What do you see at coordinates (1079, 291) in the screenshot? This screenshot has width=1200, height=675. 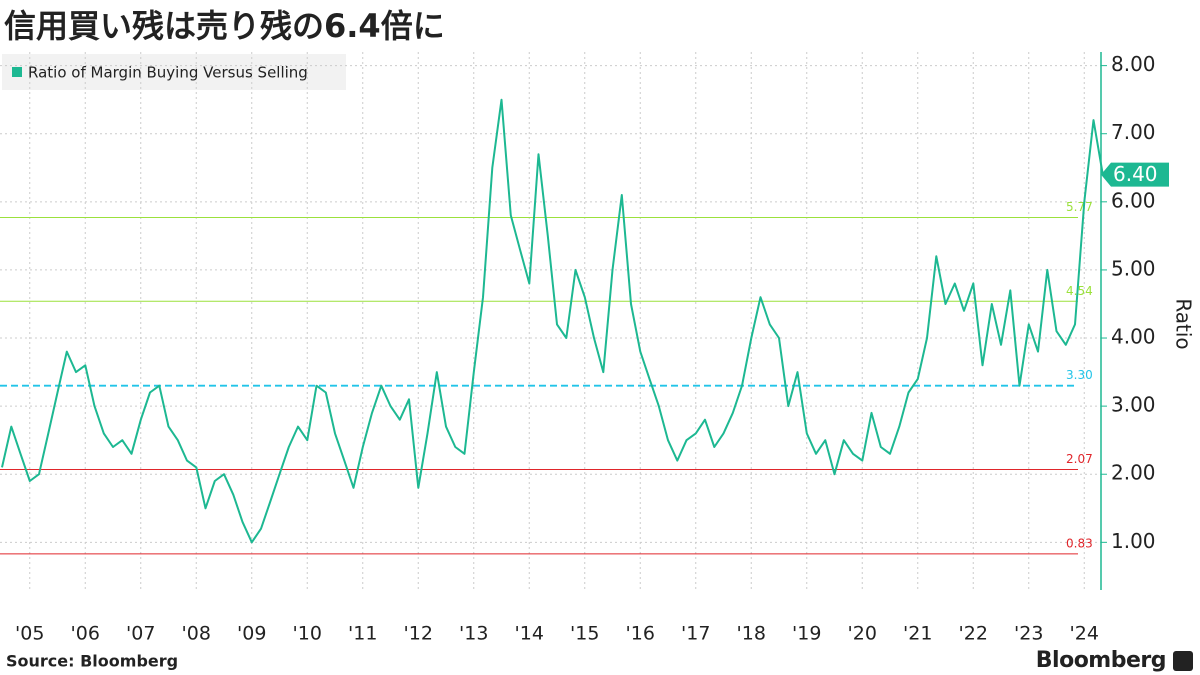 I see `reference-label: 4.54` at bounding box center [1079, 291].